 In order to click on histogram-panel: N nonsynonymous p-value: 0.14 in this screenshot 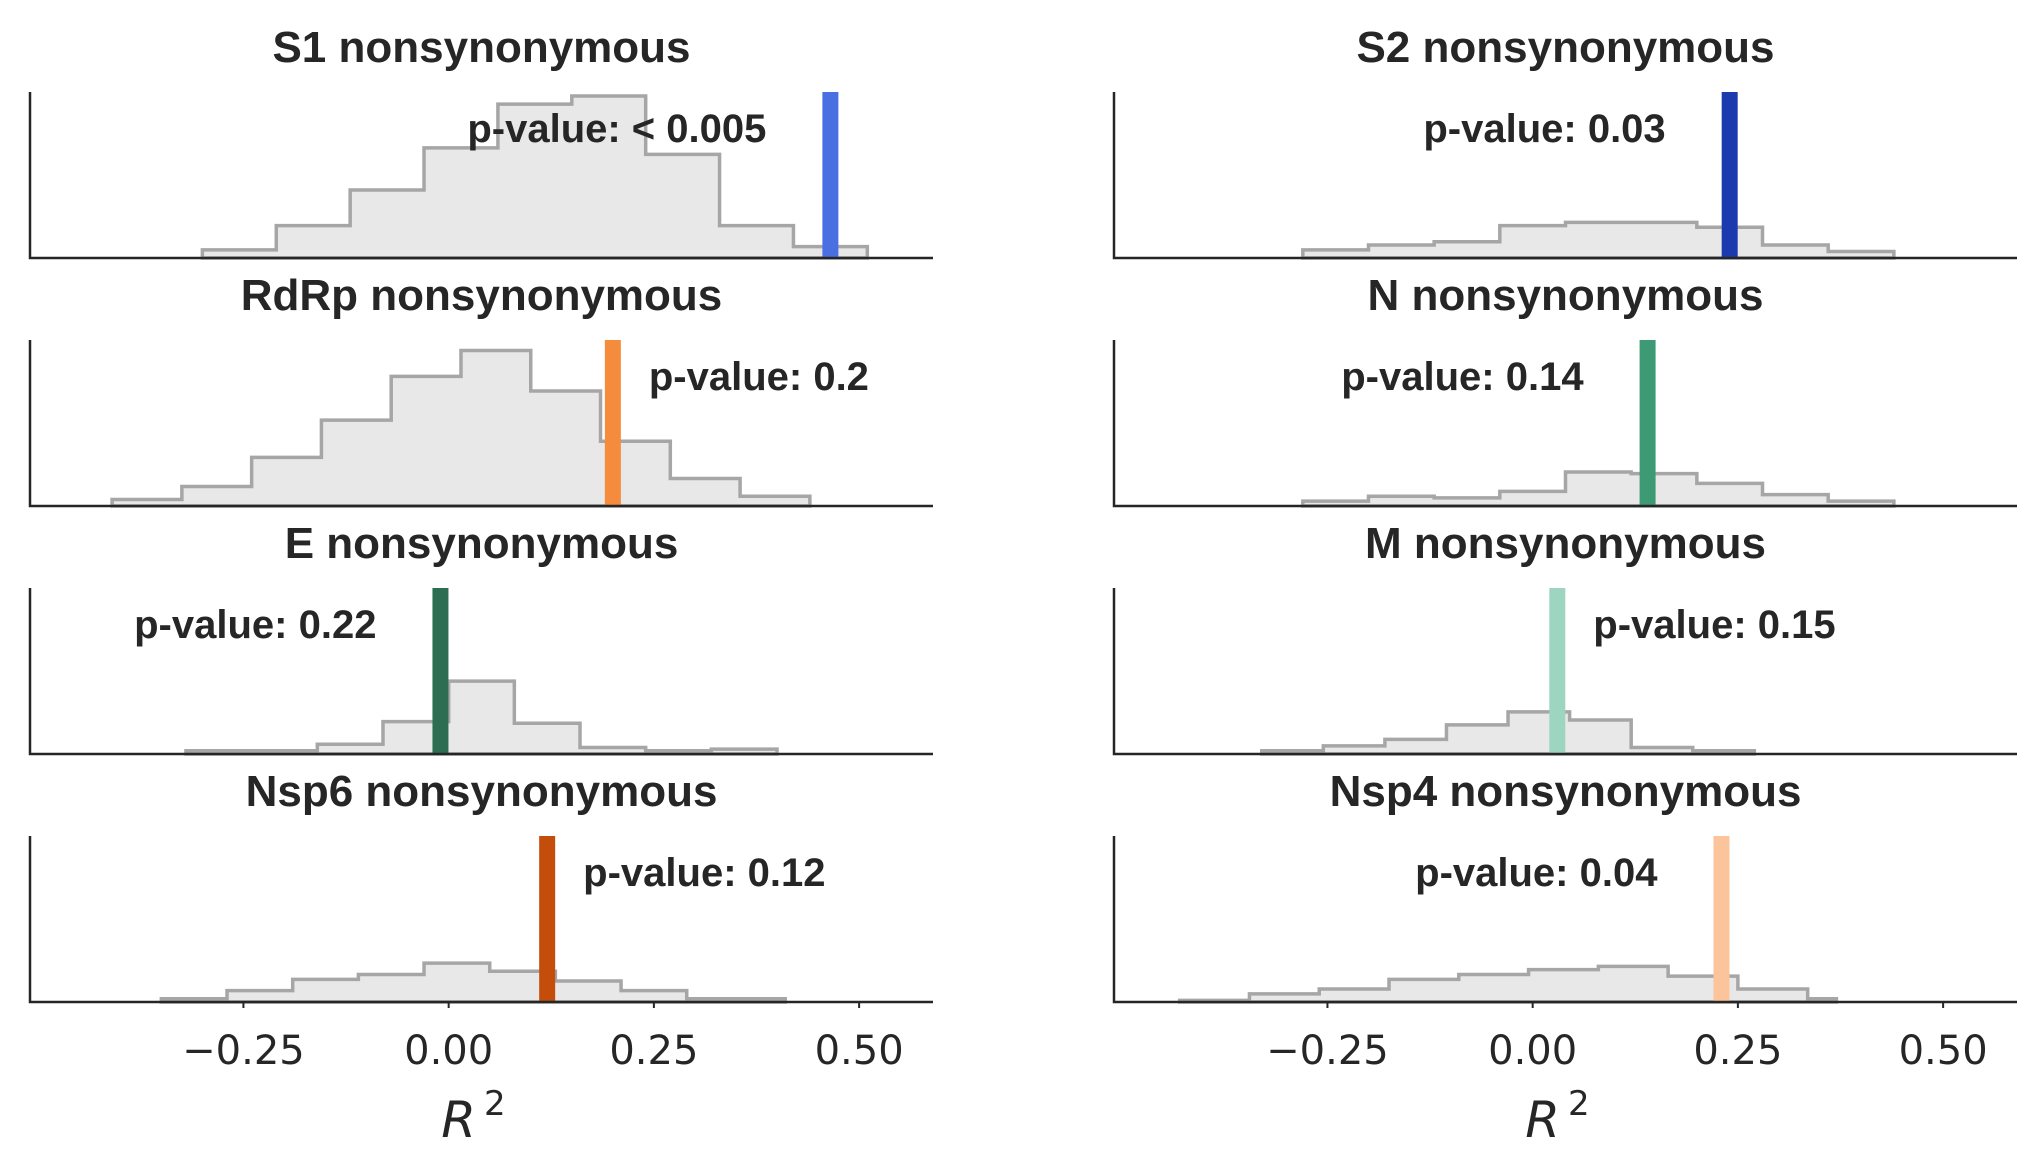, I will do `click(1564, 389)`.